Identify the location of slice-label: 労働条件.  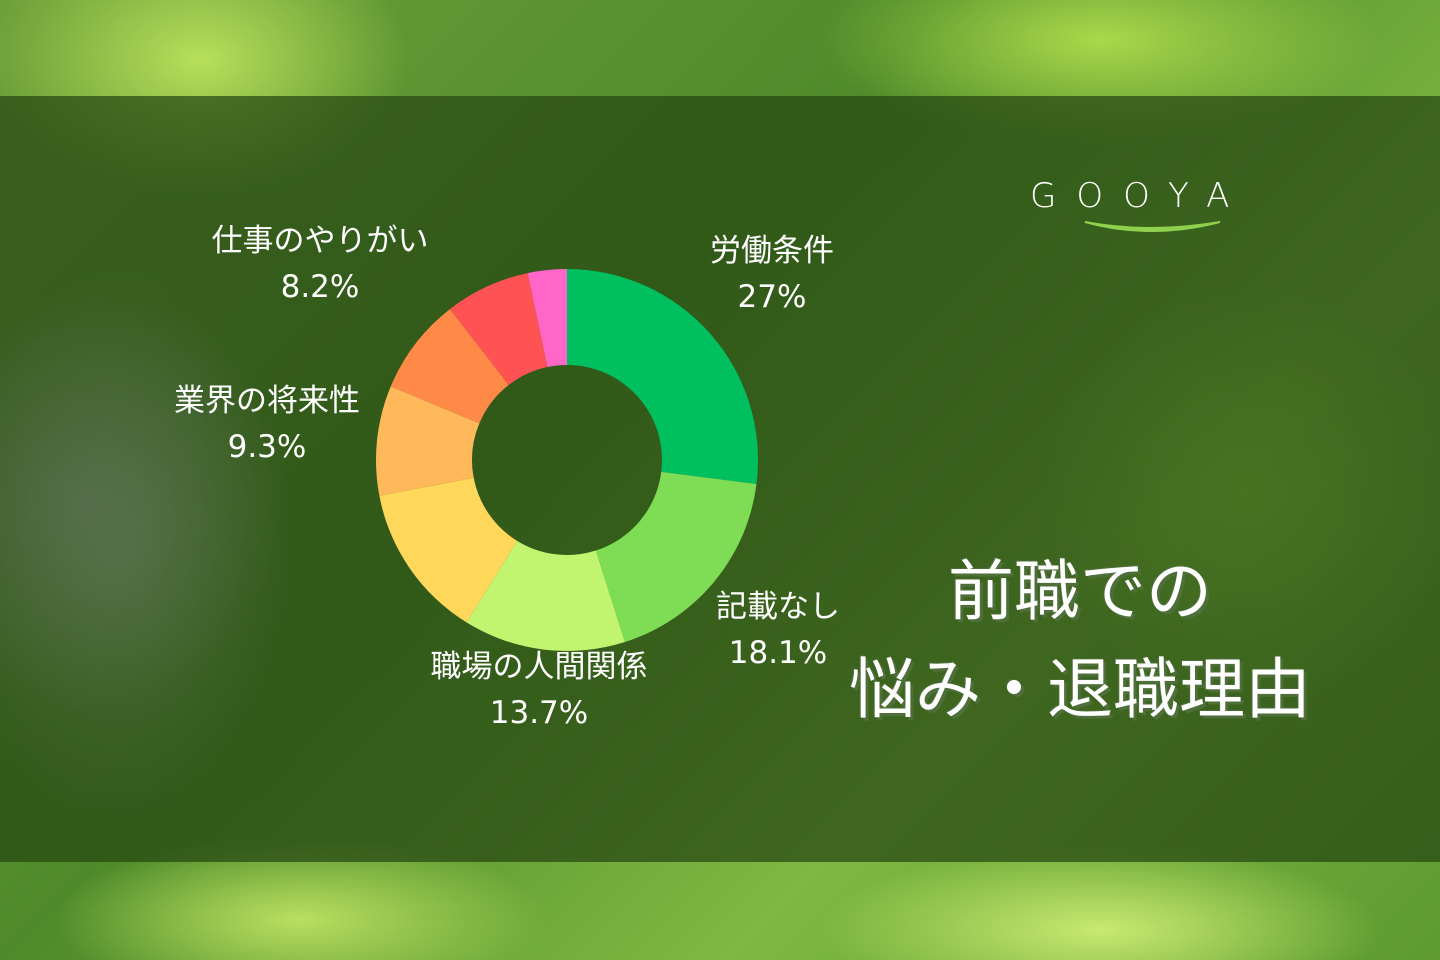
(772, 251).